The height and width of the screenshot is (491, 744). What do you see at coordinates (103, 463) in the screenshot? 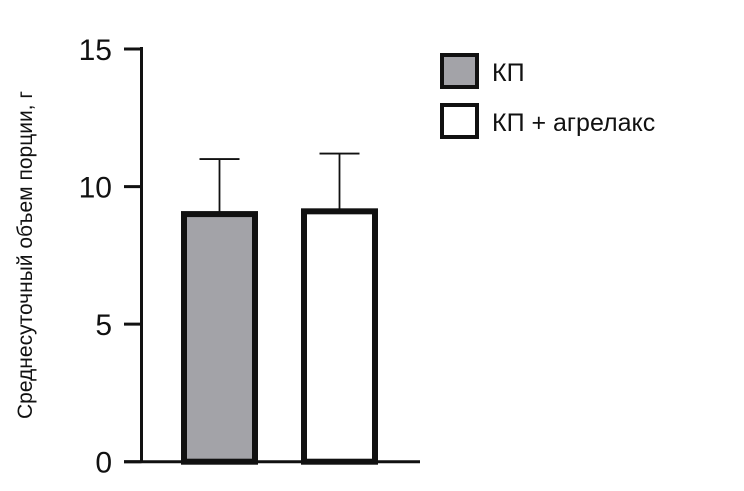
I see `y-tick-label: 0` at bounding box center [103, 463].